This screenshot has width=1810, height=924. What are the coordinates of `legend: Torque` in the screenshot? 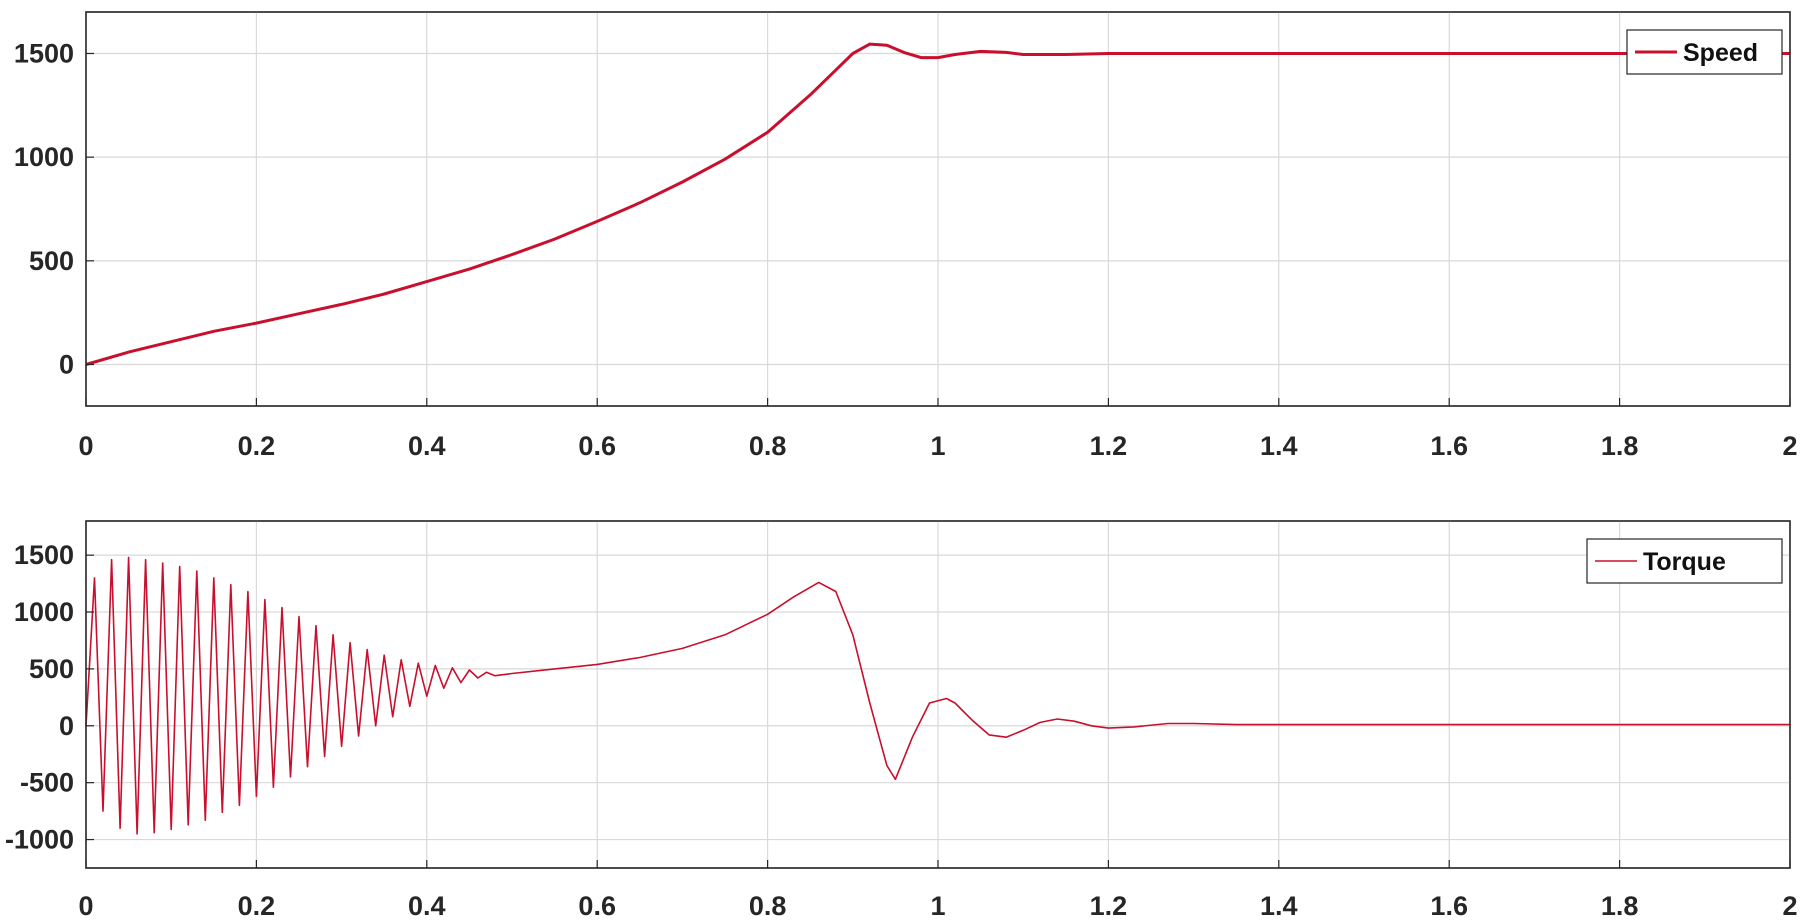 It's located at (1684, 561).